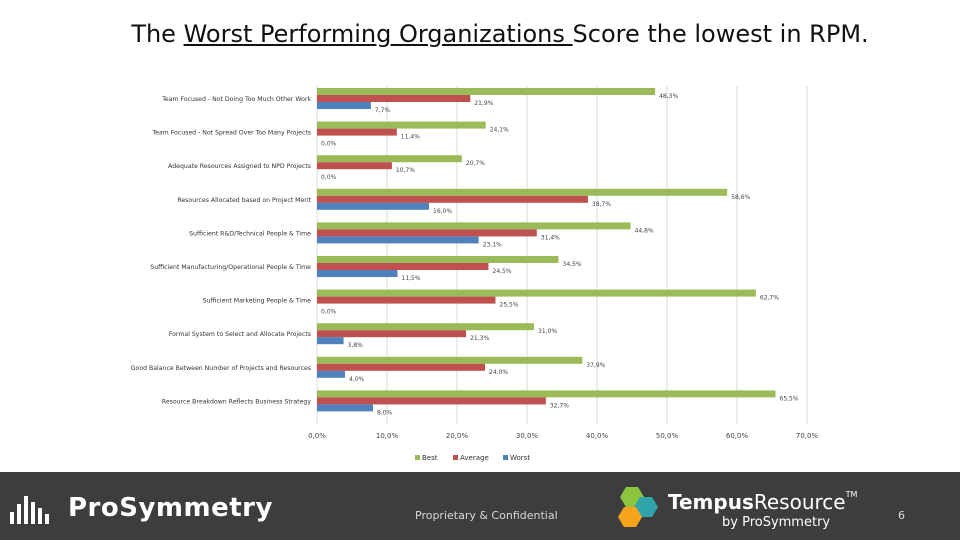  What do you see at coordinates (387, 436) in the screenshot?
I see `x-tick-label: 10,0%` at bounding box center [387, 436].